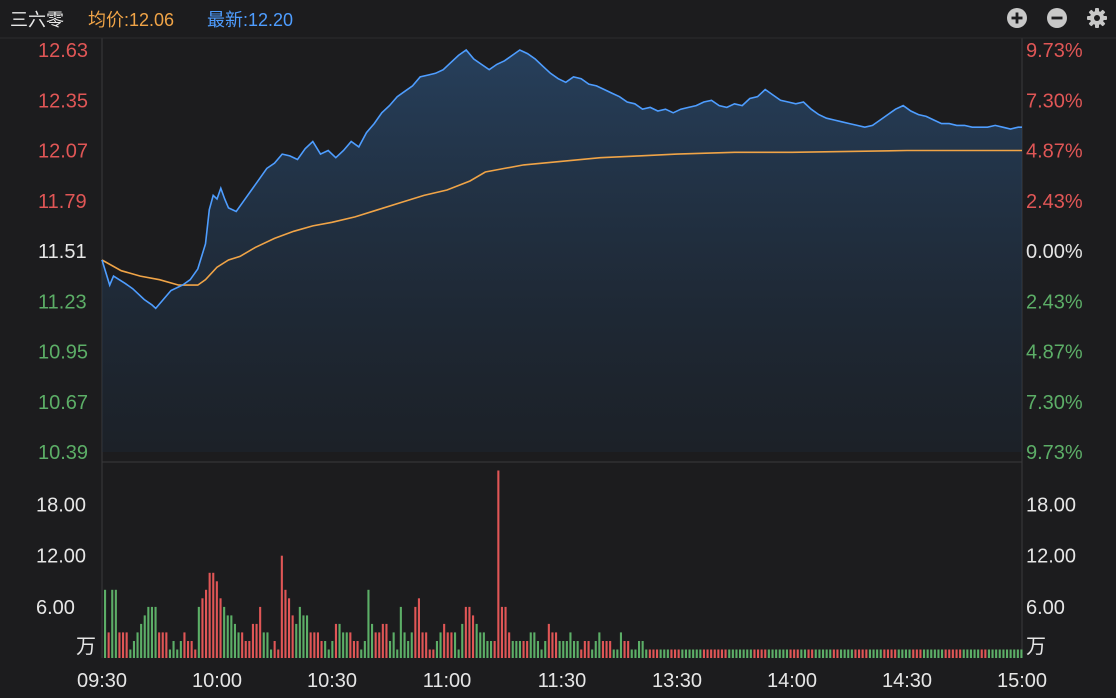 The height and width of the screenshot is (698, 1116). Describe the element at coordinates (63, 353) in the screenshot. I see `price-tick-label: 10.95` at that location.